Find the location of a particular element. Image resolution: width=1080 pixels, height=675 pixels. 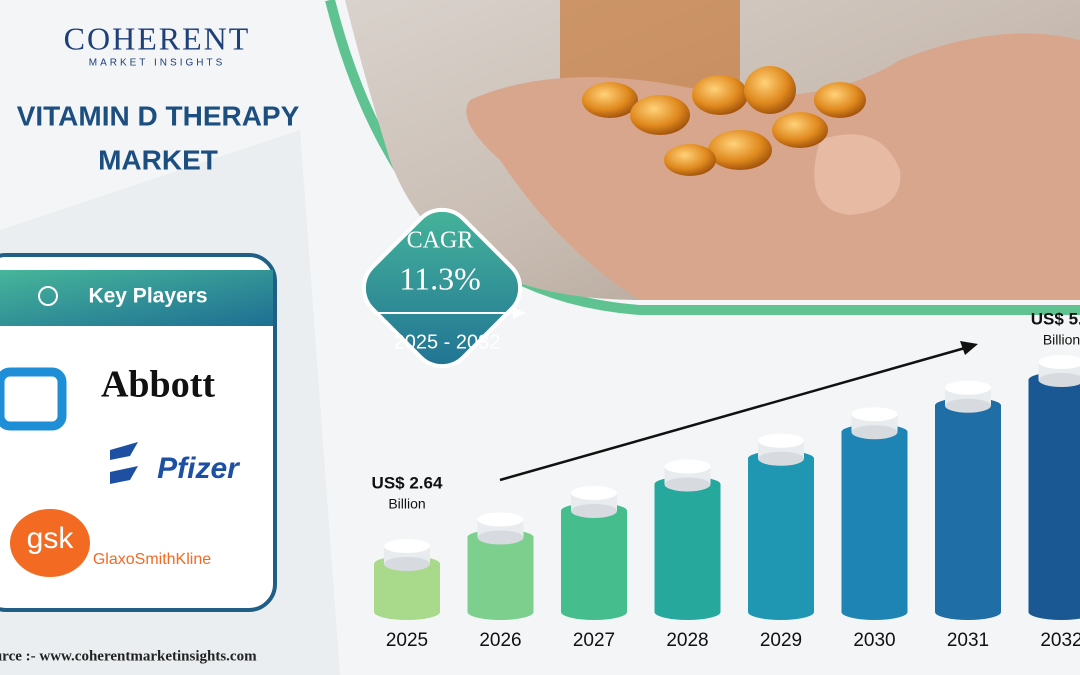

x-tick-label: 2025 is located at coordinates (407, 640).